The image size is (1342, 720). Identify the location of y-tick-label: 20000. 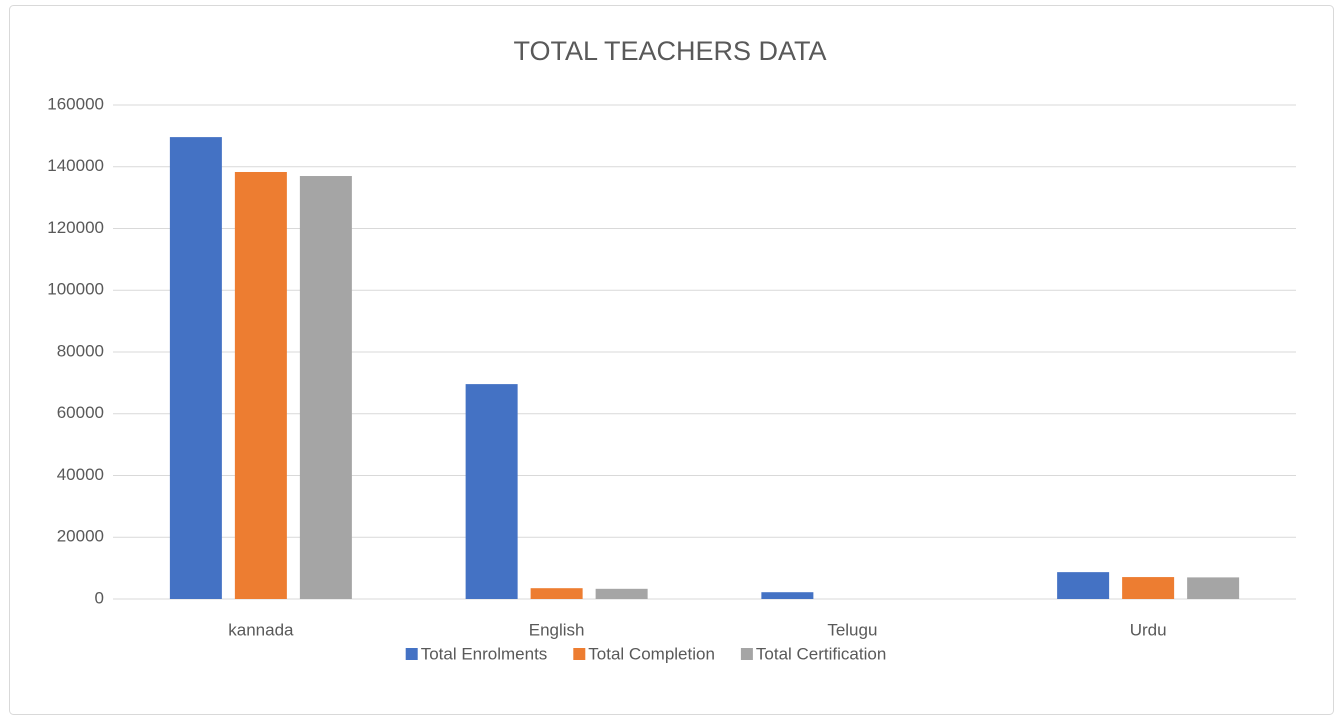
(80, 536).